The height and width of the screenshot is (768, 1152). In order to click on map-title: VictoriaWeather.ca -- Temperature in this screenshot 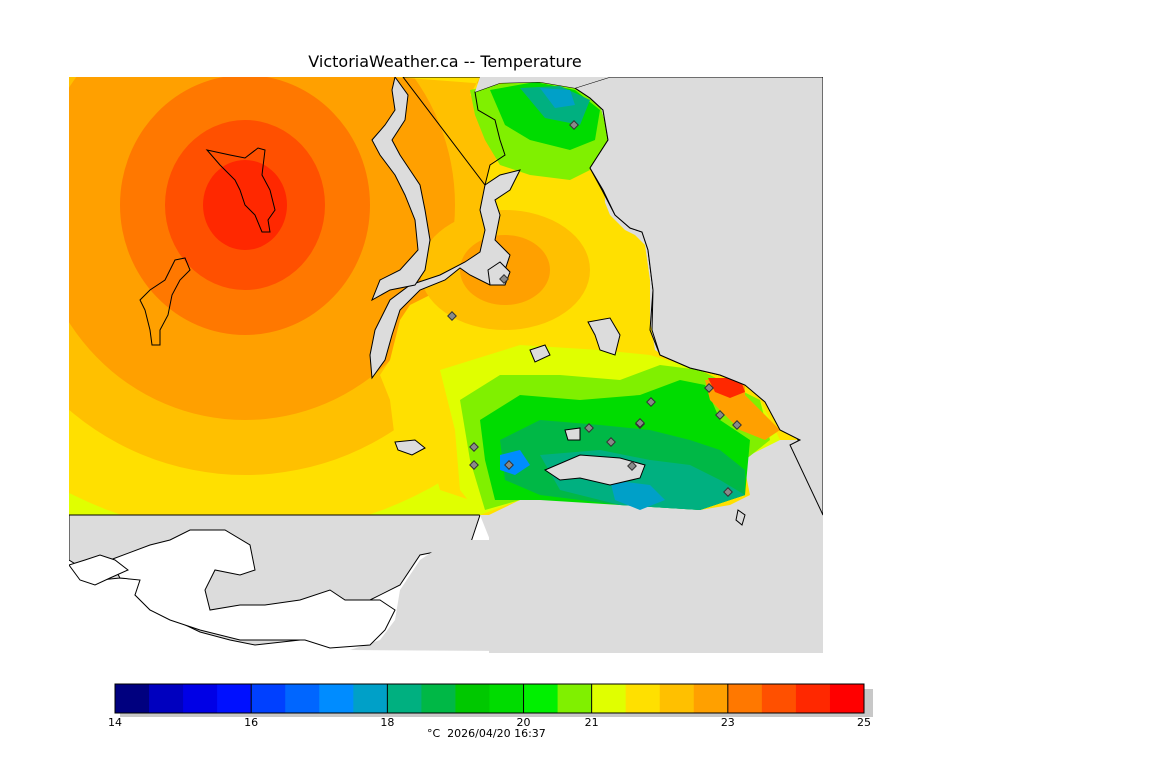, I will do `click(445, 61)`.